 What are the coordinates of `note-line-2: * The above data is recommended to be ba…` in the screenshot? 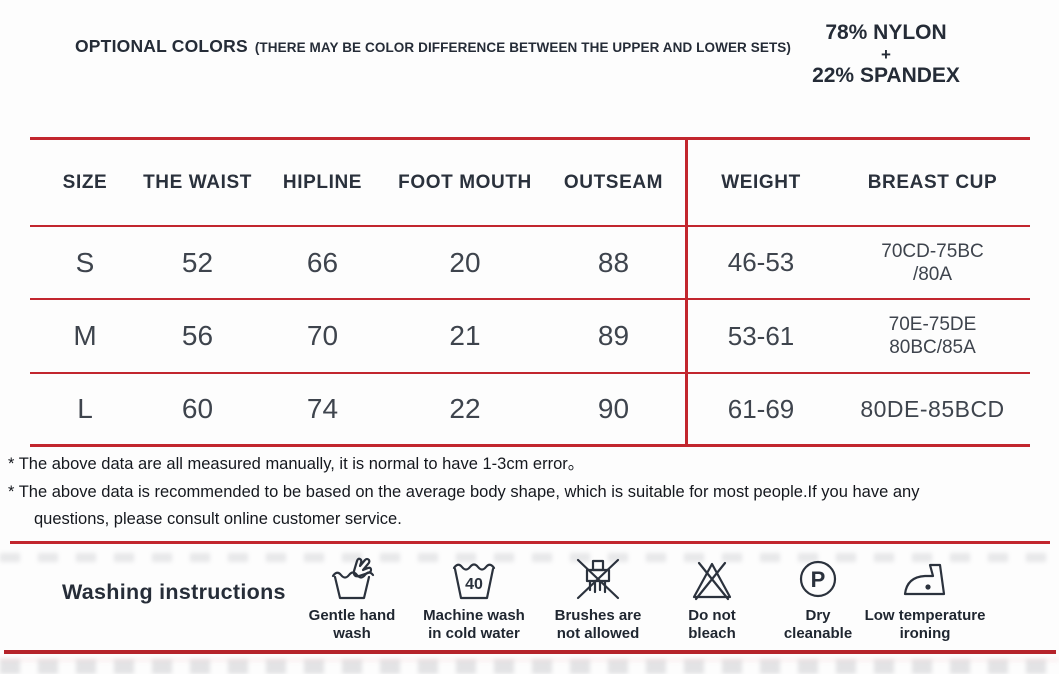 It's located at (464, 491).